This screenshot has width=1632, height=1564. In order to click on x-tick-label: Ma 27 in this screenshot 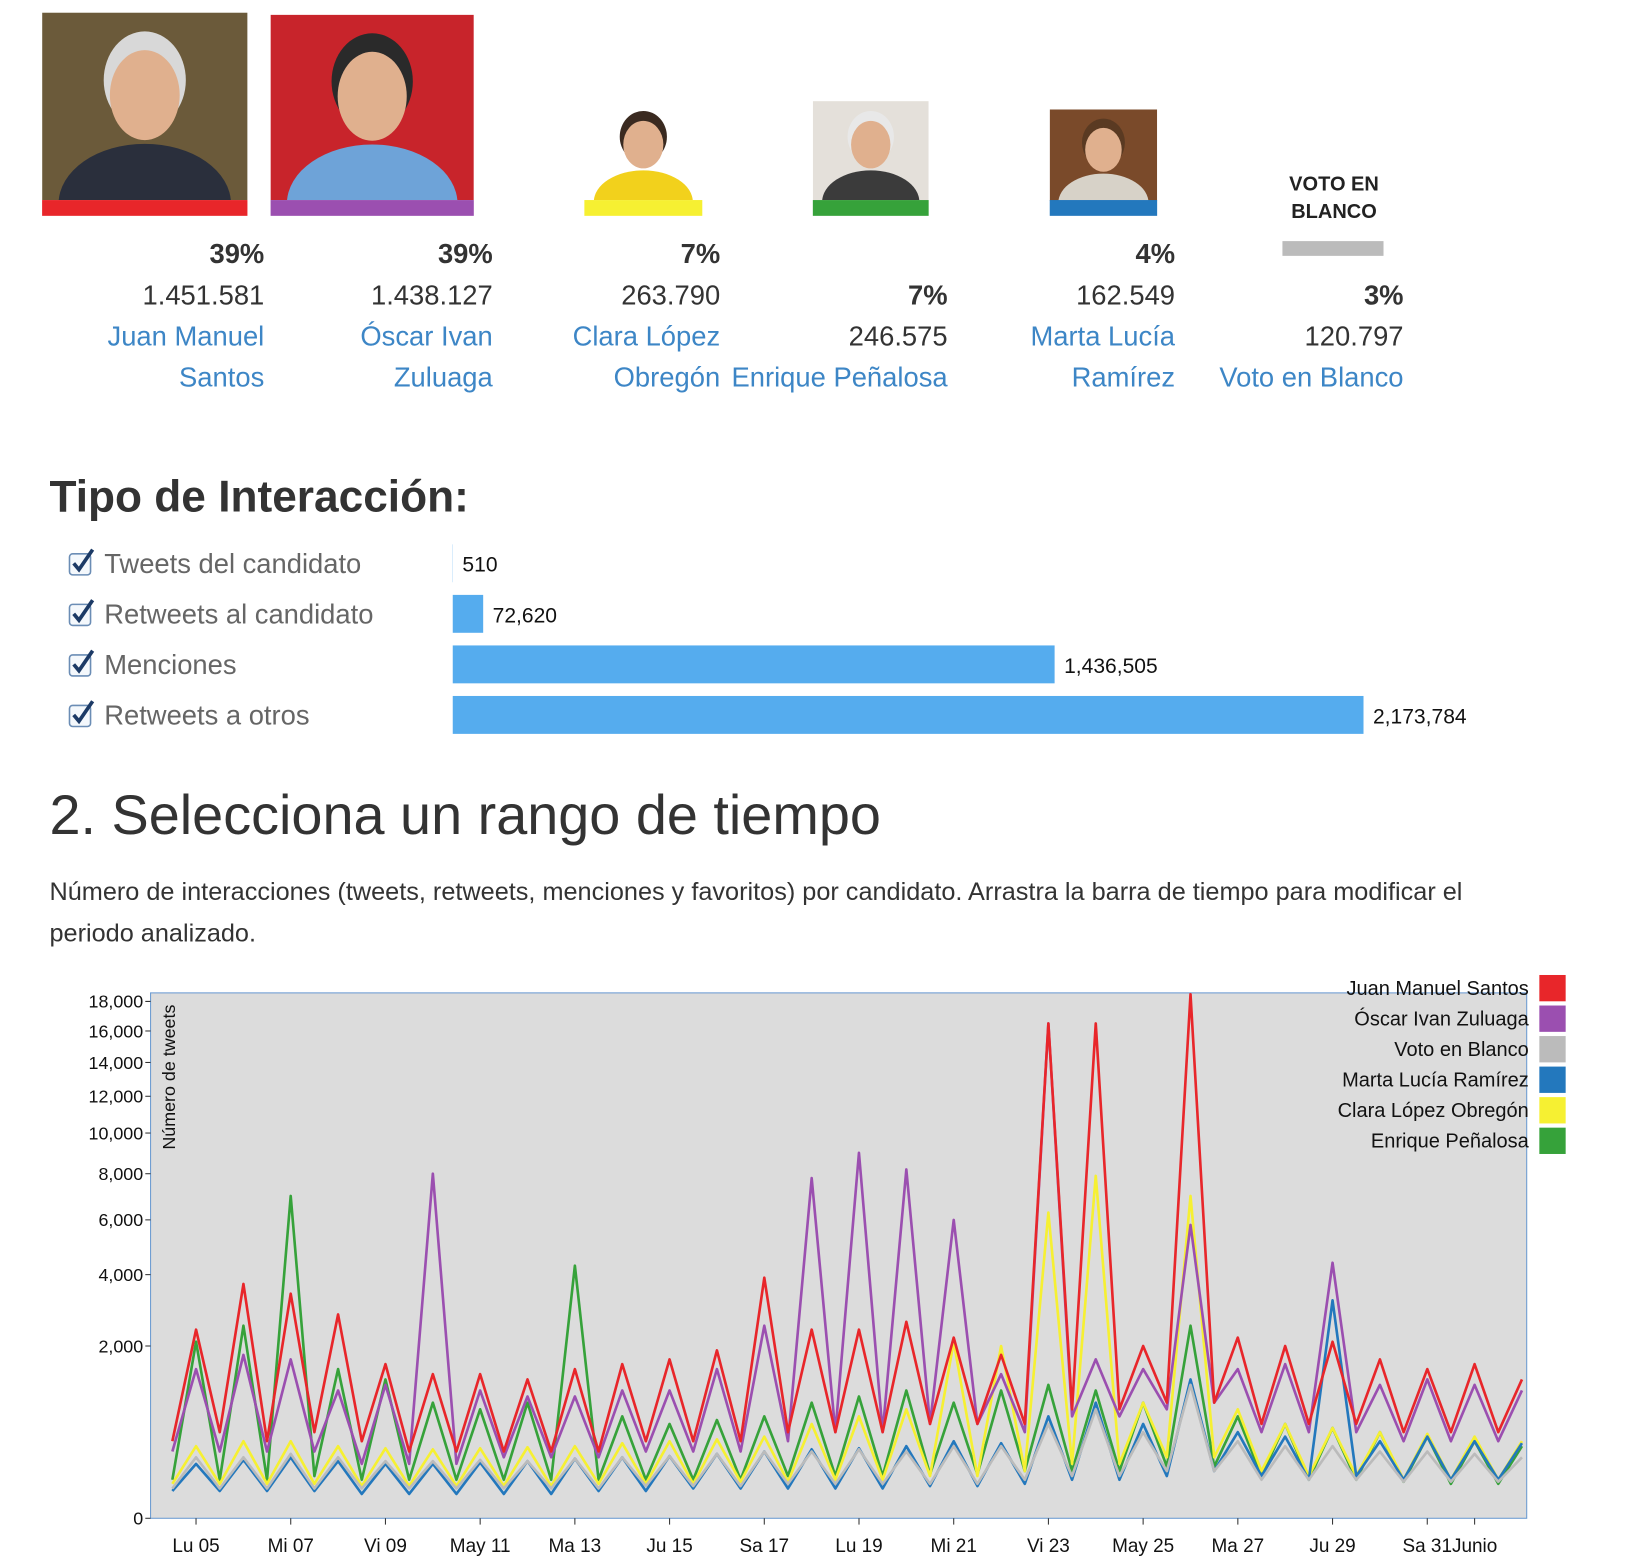, I will do `click(1238, 1546)`.